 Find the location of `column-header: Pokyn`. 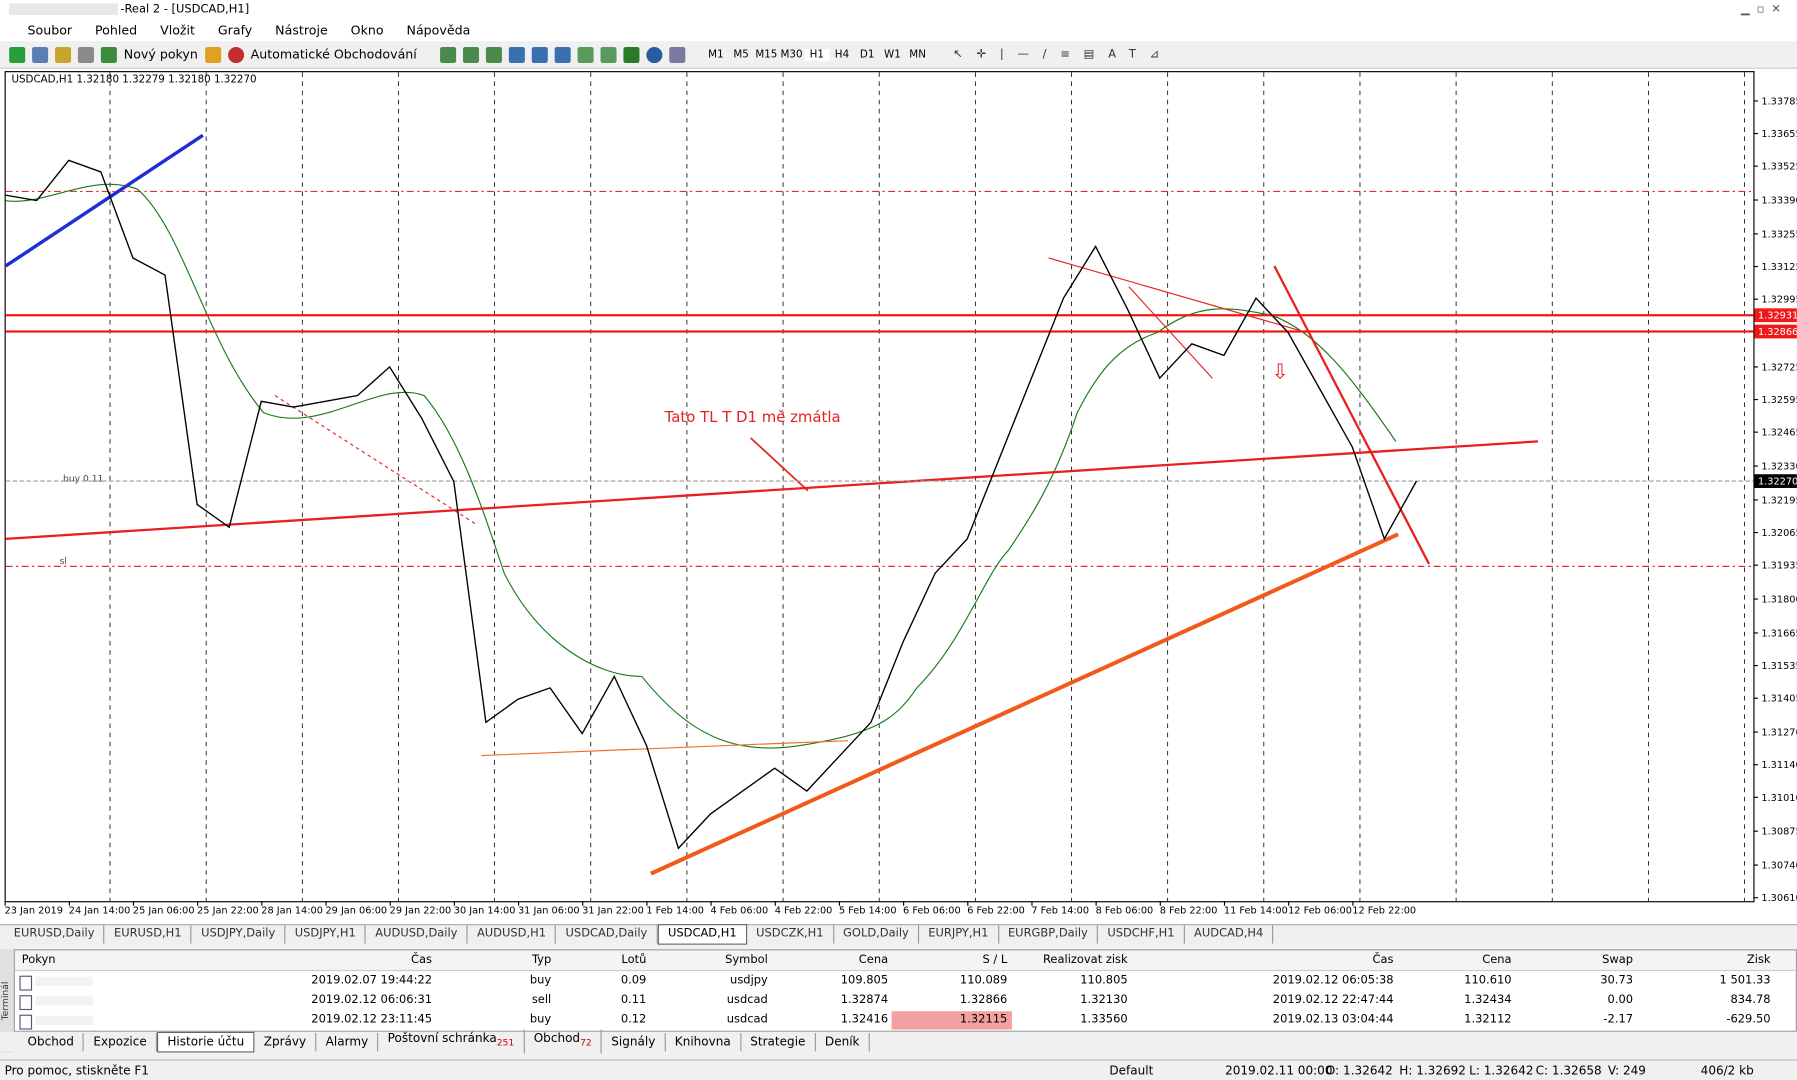

column-header: Pokyn is located at coordinates (38, 960).